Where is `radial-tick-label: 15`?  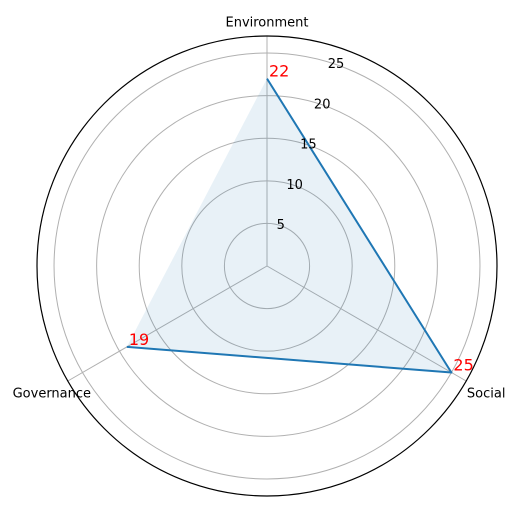
radial-tick-label: 15 is located at coordinates (308, 145).